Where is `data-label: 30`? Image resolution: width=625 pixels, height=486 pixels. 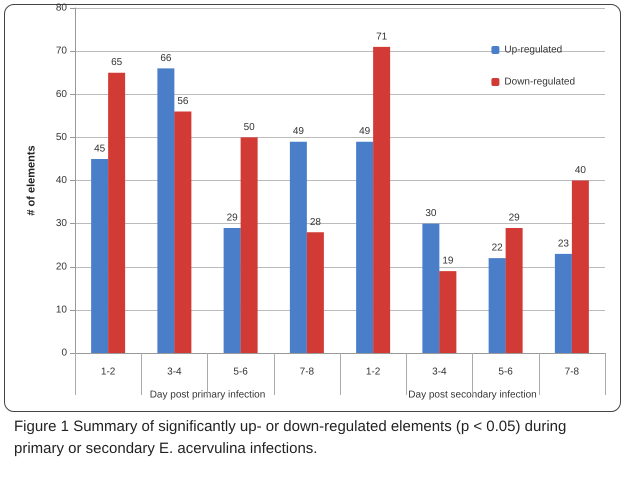 data-label: 30 is located at coordinates (431, 214).